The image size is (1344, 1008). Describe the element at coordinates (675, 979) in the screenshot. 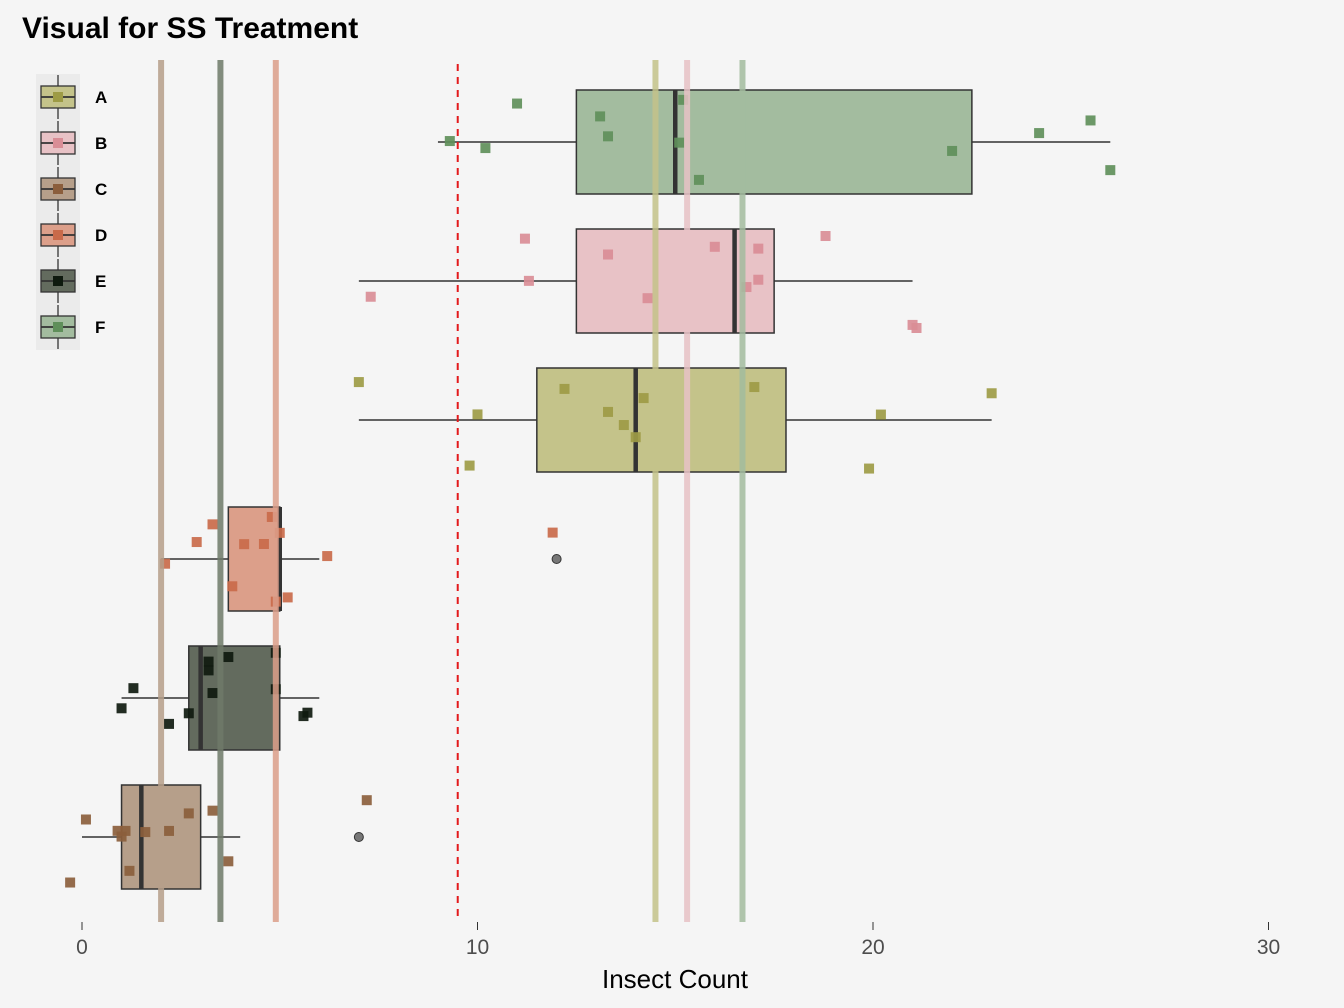

I see `x-axis-title: Insect Count` at that location.